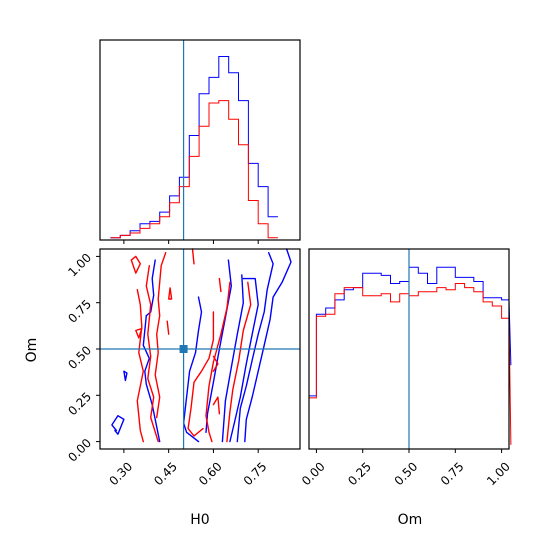 Image resolution: width=550 pixels, height=550 pixels. I want to click on h0-histogram-step-series_a, so click(194, 147).